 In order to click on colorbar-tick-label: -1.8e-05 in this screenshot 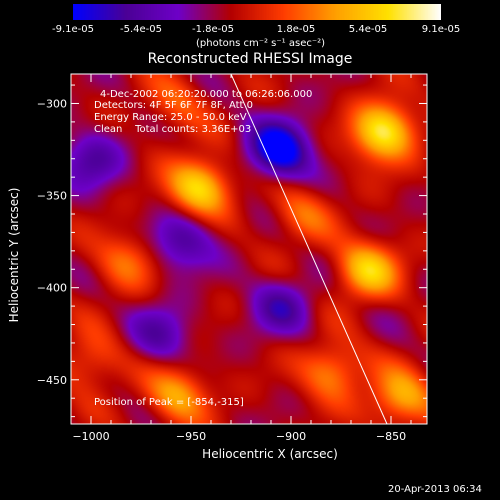, I will do `click(213, 29)`.